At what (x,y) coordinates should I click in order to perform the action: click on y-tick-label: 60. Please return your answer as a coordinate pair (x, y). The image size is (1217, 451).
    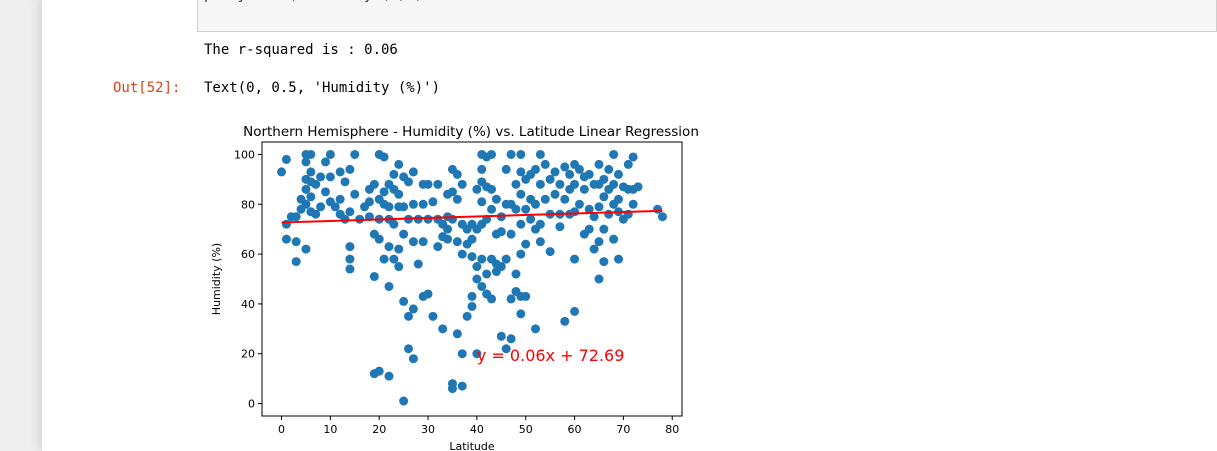
    Looking at the image, I should click on (248, 254).